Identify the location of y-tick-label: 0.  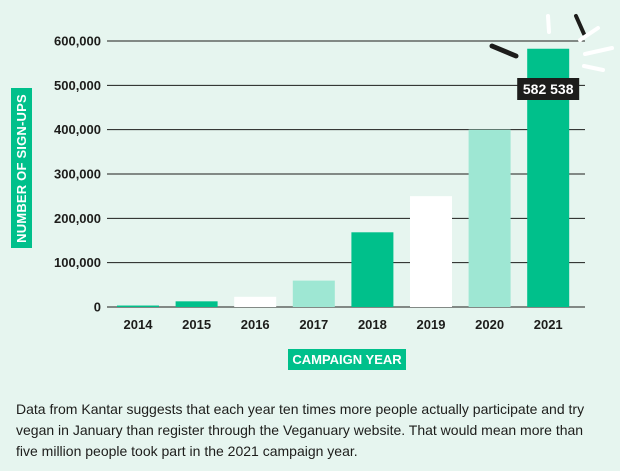
(97, 307).